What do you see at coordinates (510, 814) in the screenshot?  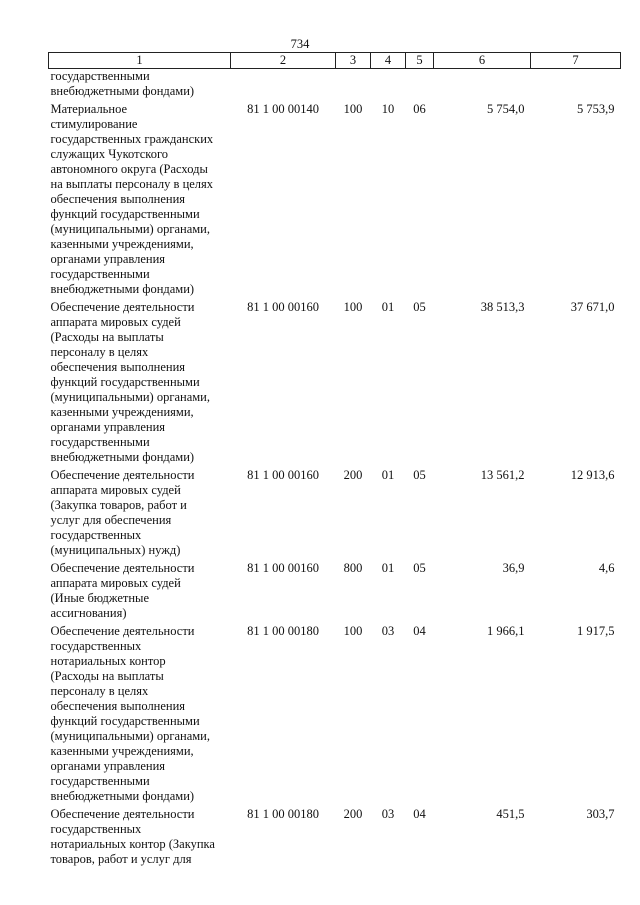 I see `value-cell: 451,5` at bounding box center [510, 814].